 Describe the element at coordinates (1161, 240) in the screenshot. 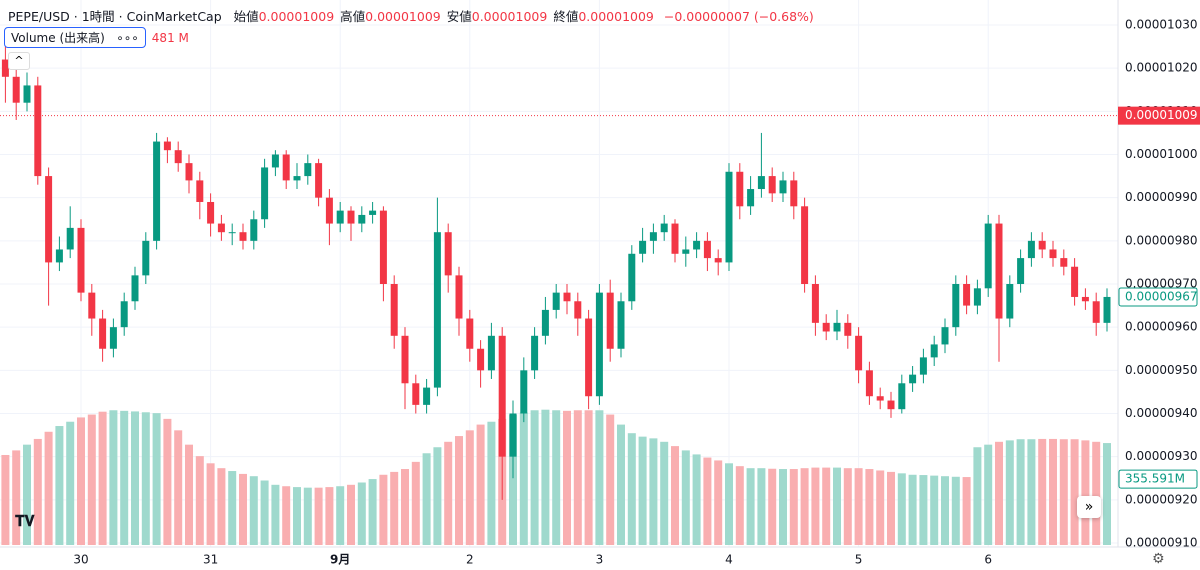

I see `y-tick-label: 0.00000980` at that location.